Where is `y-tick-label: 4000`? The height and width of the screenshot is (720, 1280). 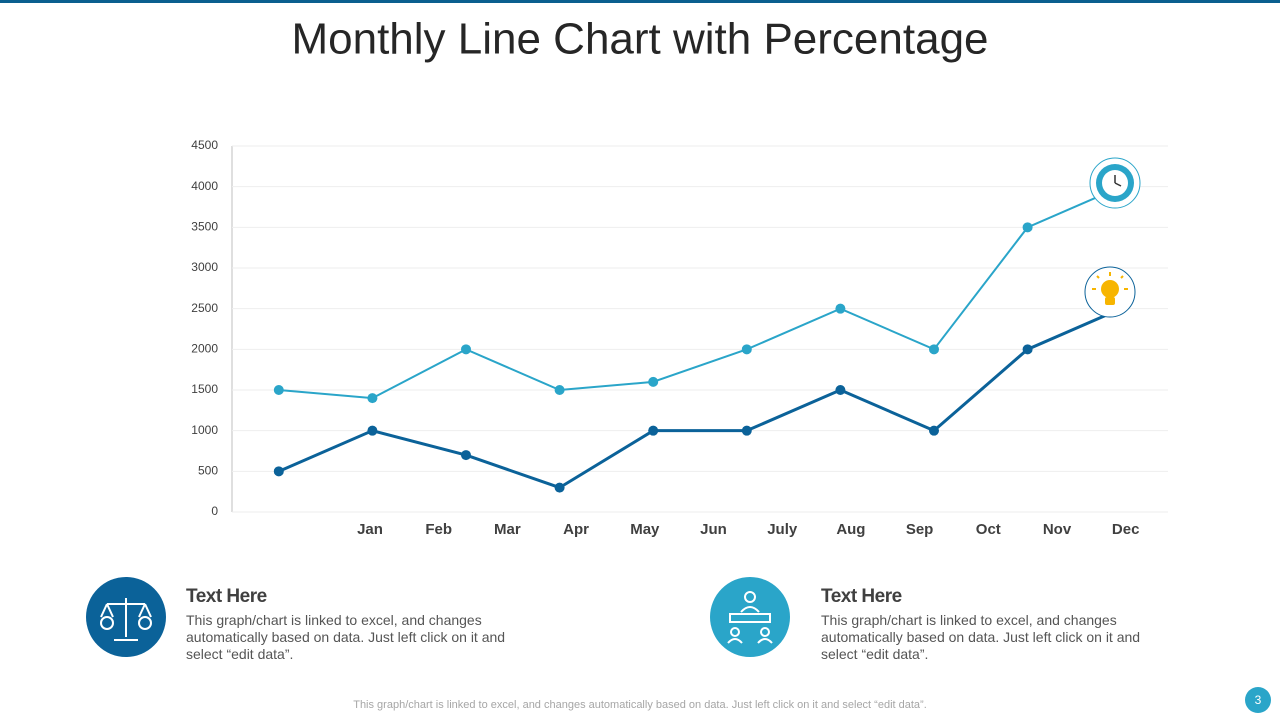
y-tick-label: 4000 is located at coordinates (204, 186).